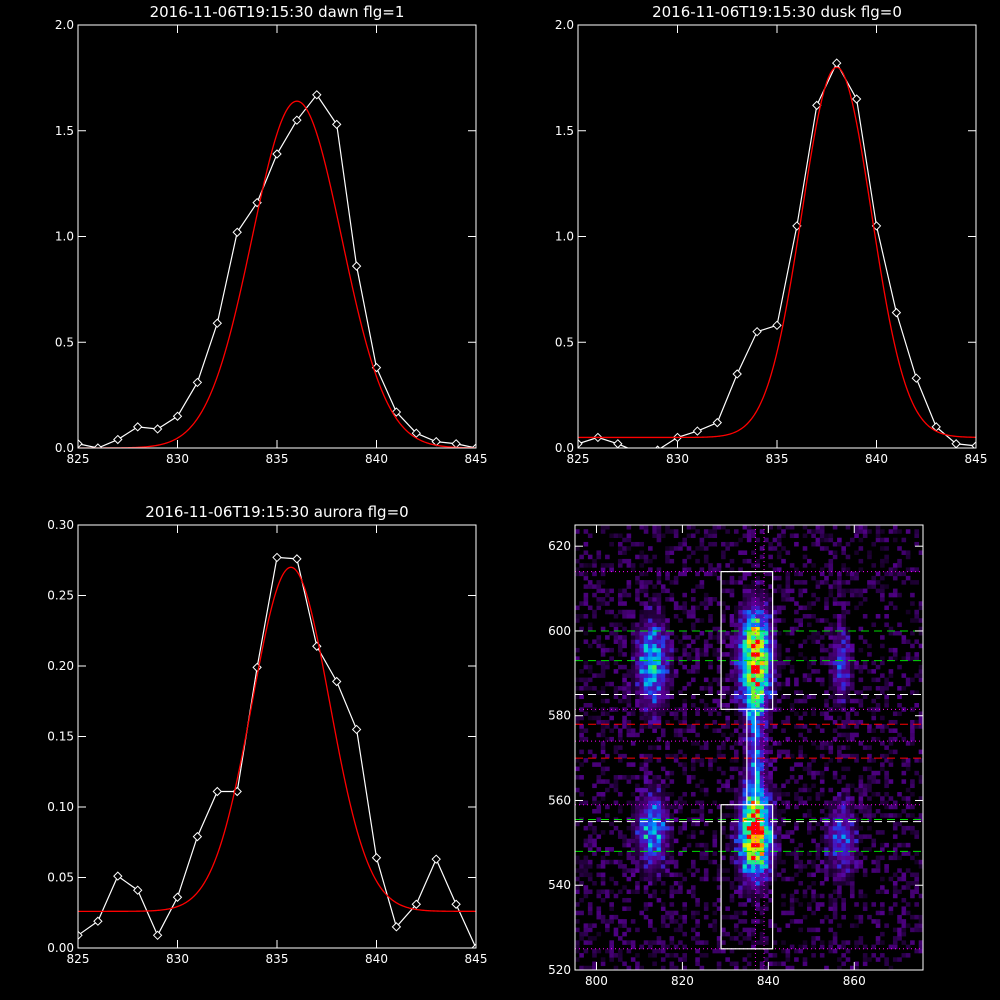  What do you see at coordinates (854, 981) in the screenshot?
I see `image-xtick-label: 860` at bounding box center [854, 981].